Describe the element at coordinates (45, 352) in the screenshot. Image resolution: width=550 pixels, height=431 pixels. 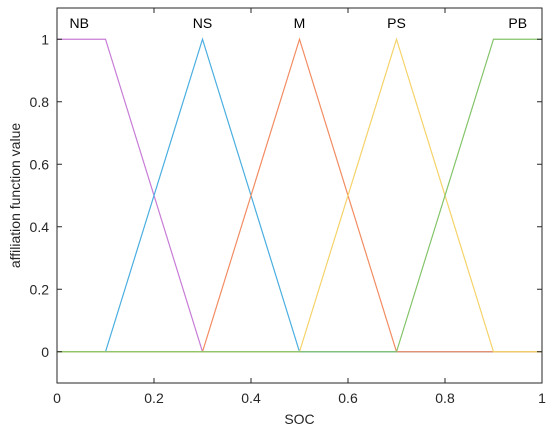
I see `y-tick-label: 0` at that location.